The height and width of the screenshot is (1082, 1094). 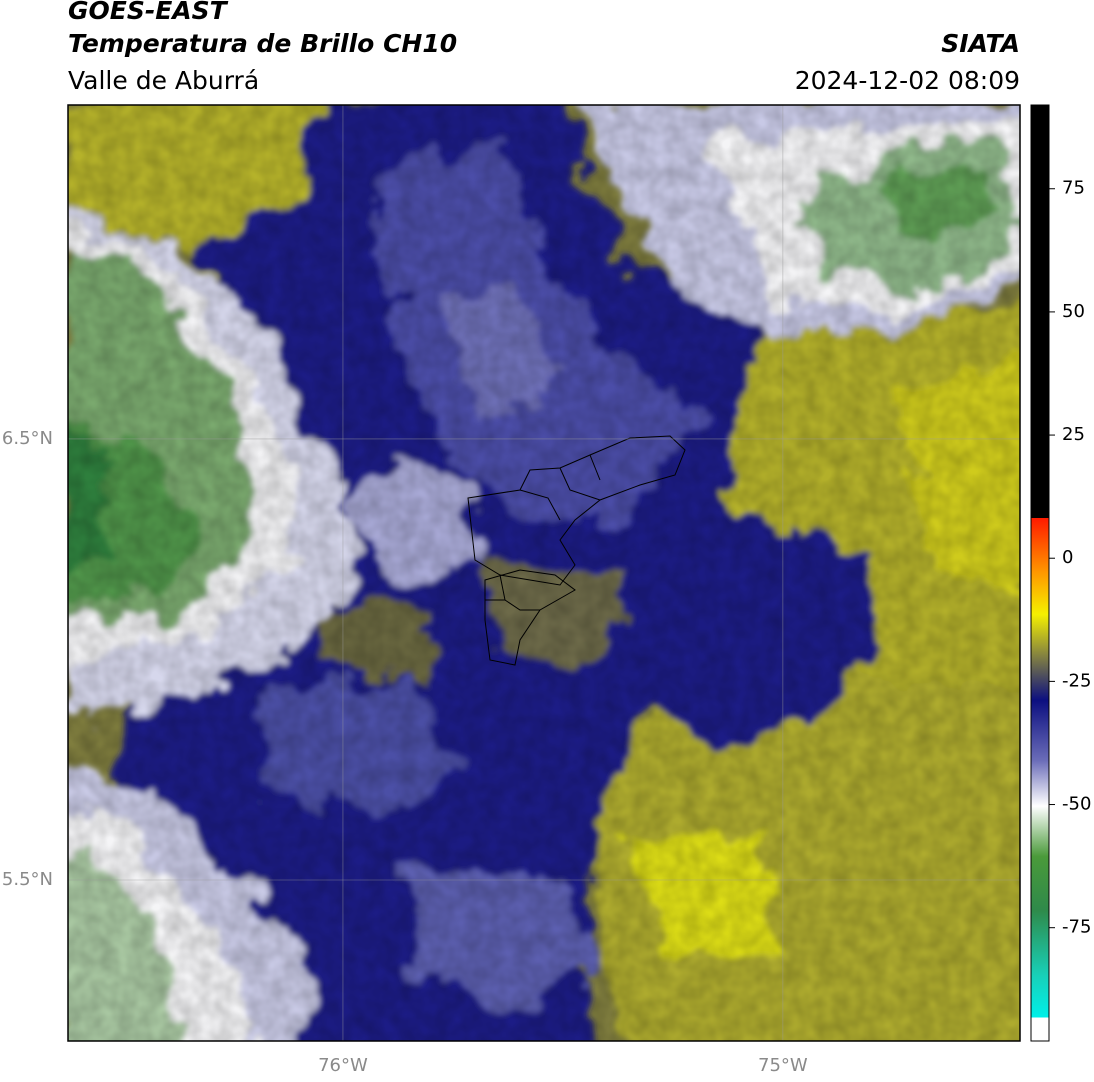 I want to click on lat-tick-label: 6.5°N, so click(x=27, y=438).